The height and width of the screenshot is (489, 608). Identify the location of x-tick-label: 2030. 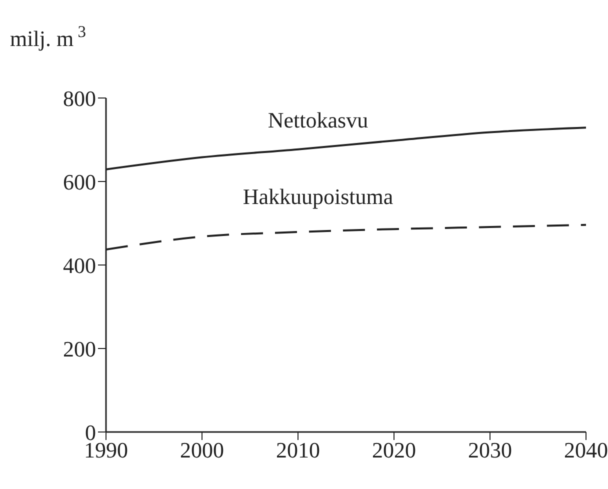
(490, 450).